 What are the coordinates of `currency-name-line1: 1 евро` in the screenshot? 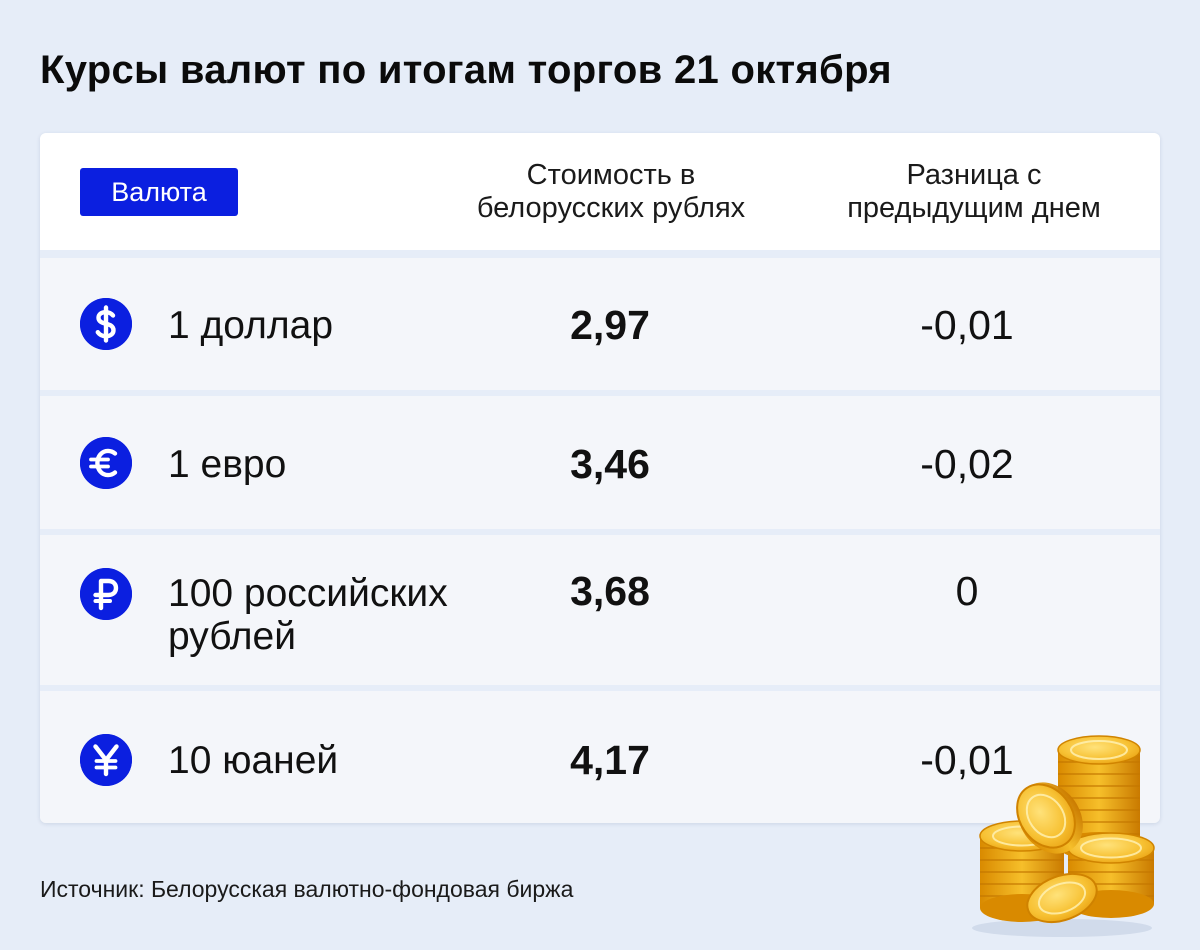 It's located at (227, 464).